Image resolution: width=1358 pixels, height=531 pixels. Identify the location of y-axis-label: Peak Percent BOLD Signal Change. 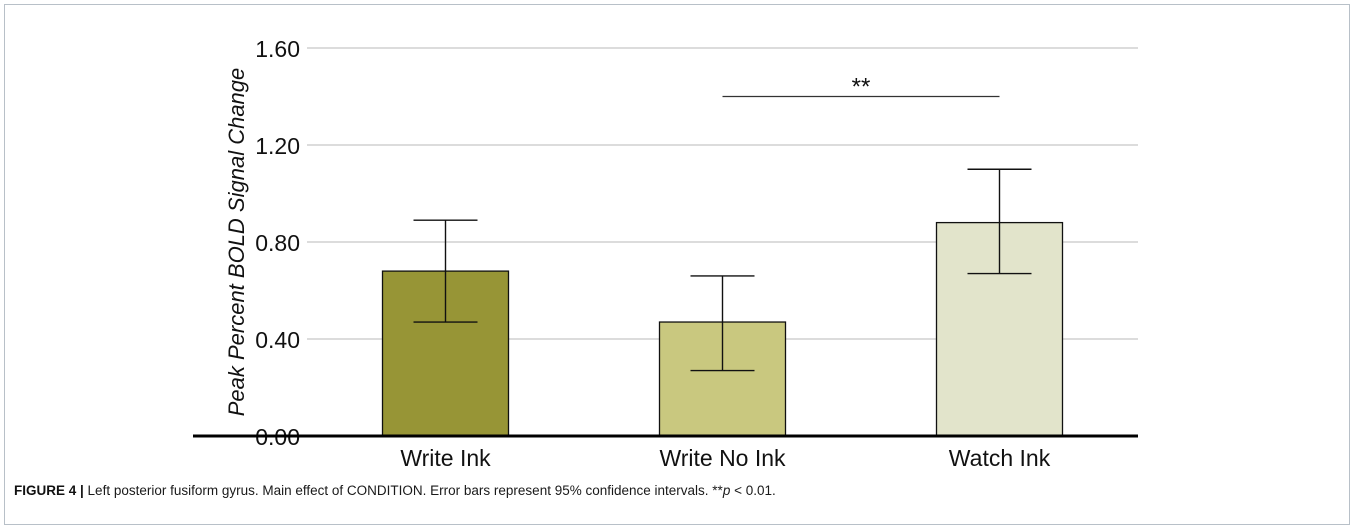
(236, 242).